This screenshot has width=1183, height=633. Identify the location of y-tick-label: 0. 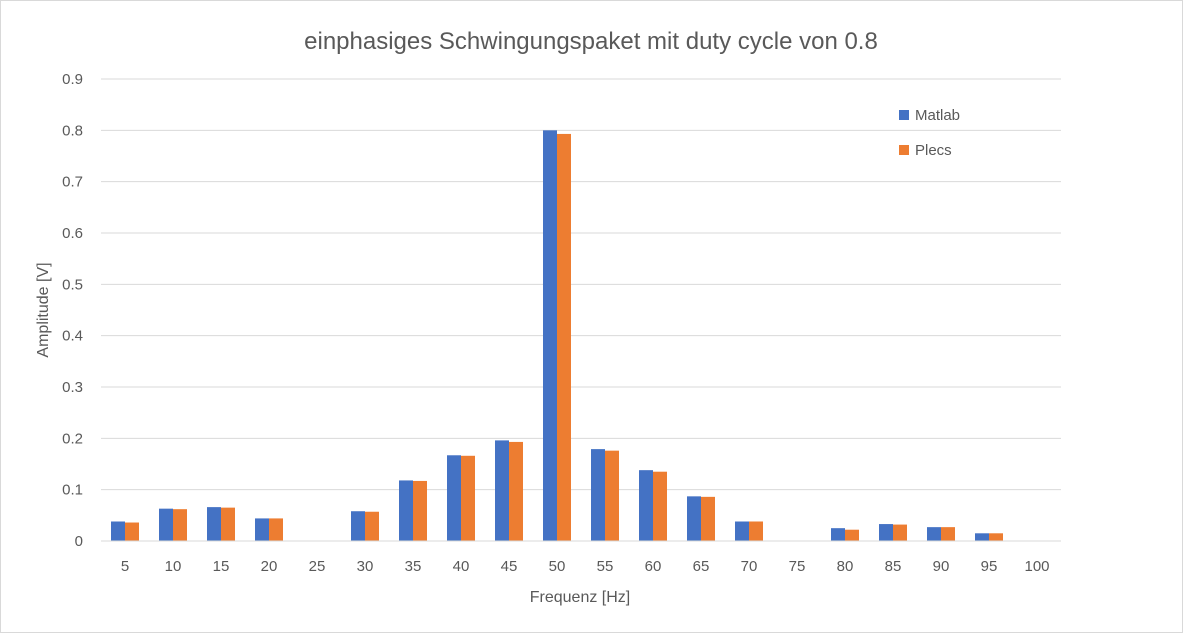
(79, 541).